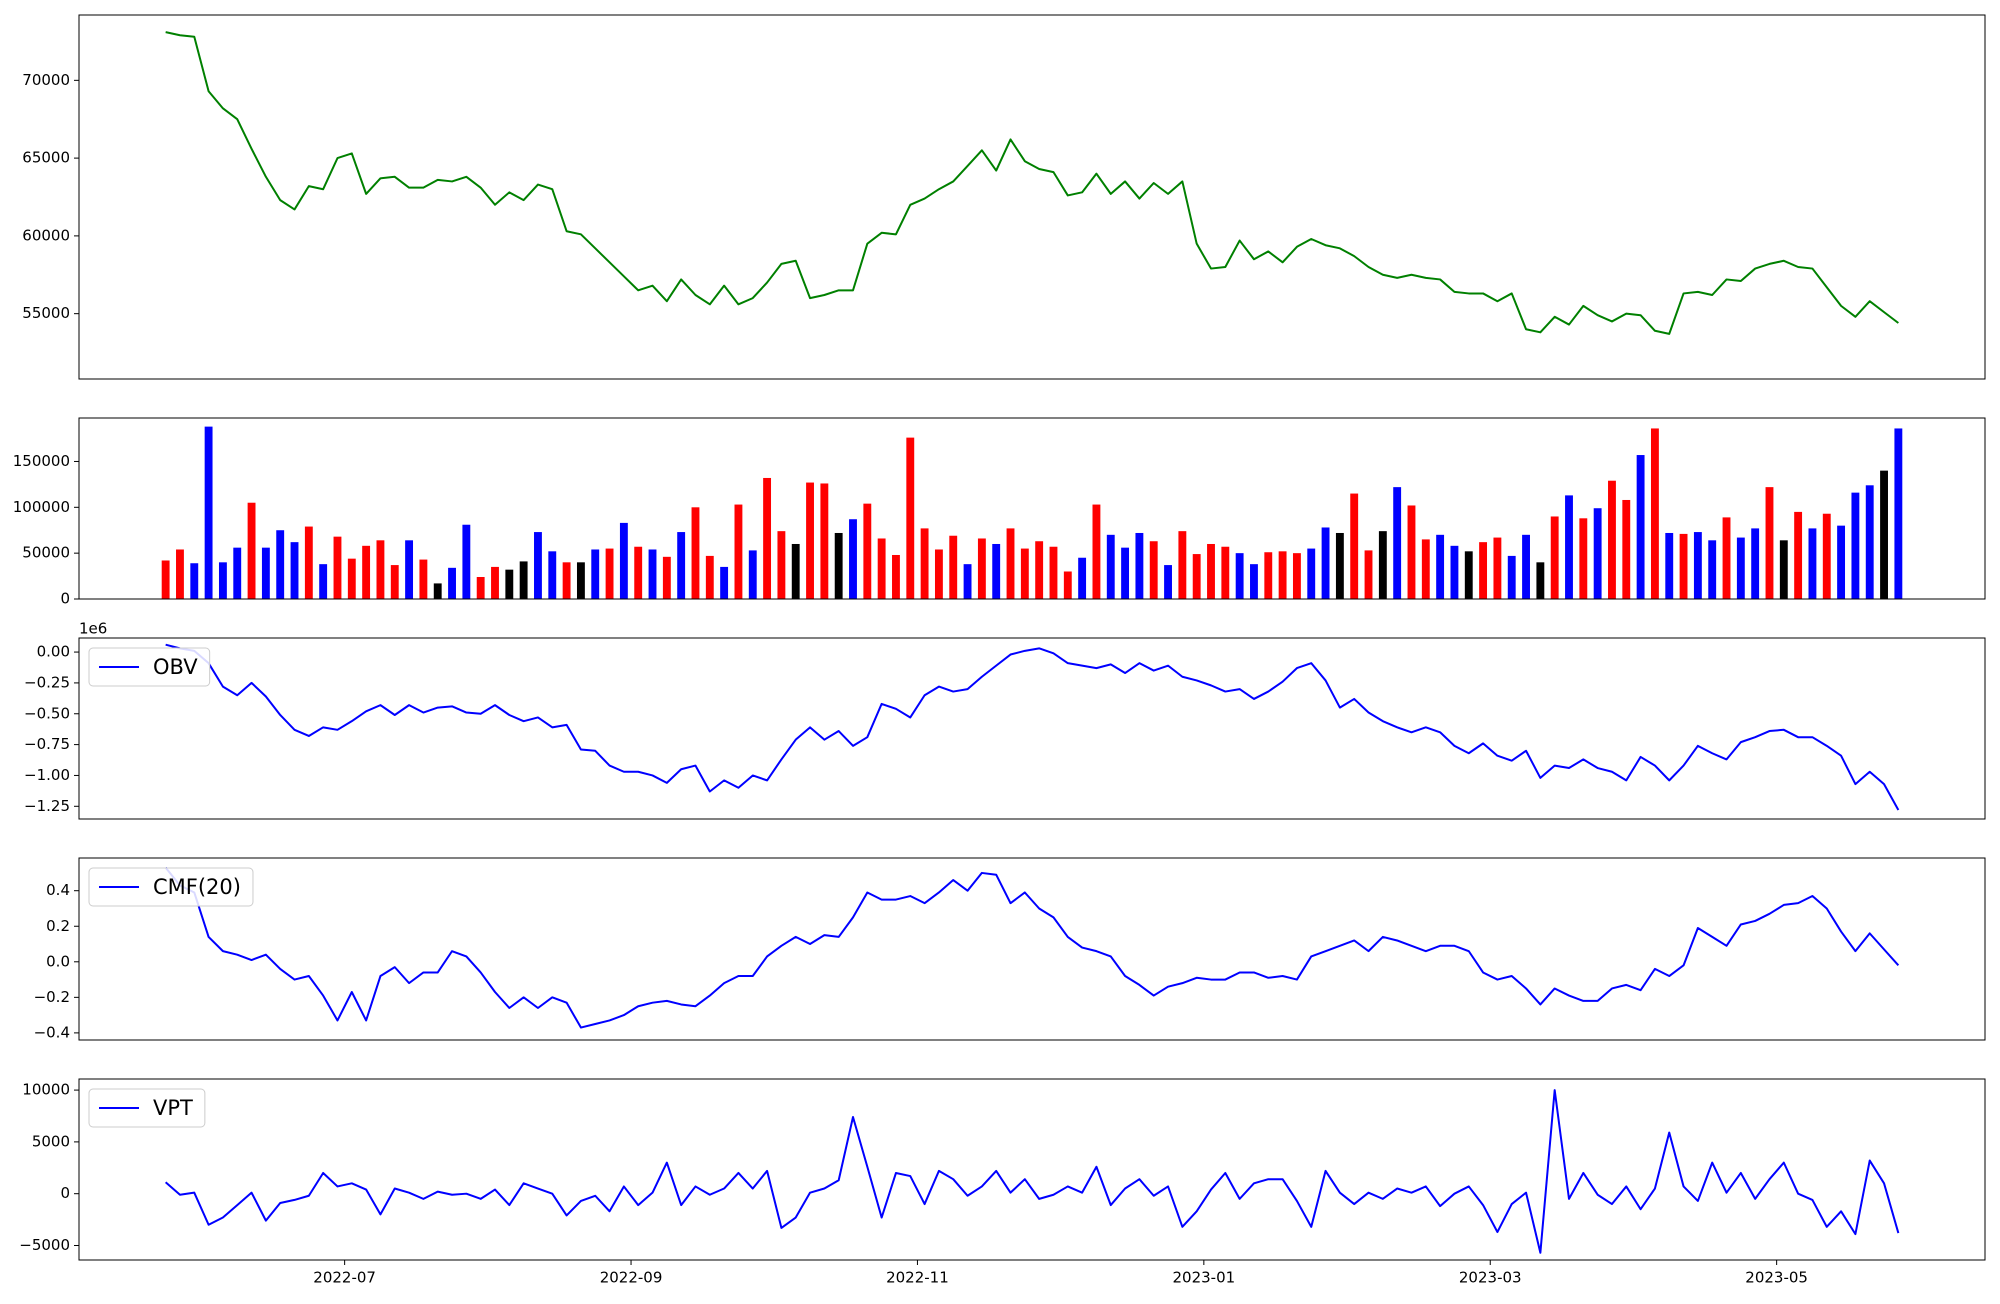 This screenshot has height=1304, width=2000. I want to click on offset-text: 1e6, so click(93, 629).